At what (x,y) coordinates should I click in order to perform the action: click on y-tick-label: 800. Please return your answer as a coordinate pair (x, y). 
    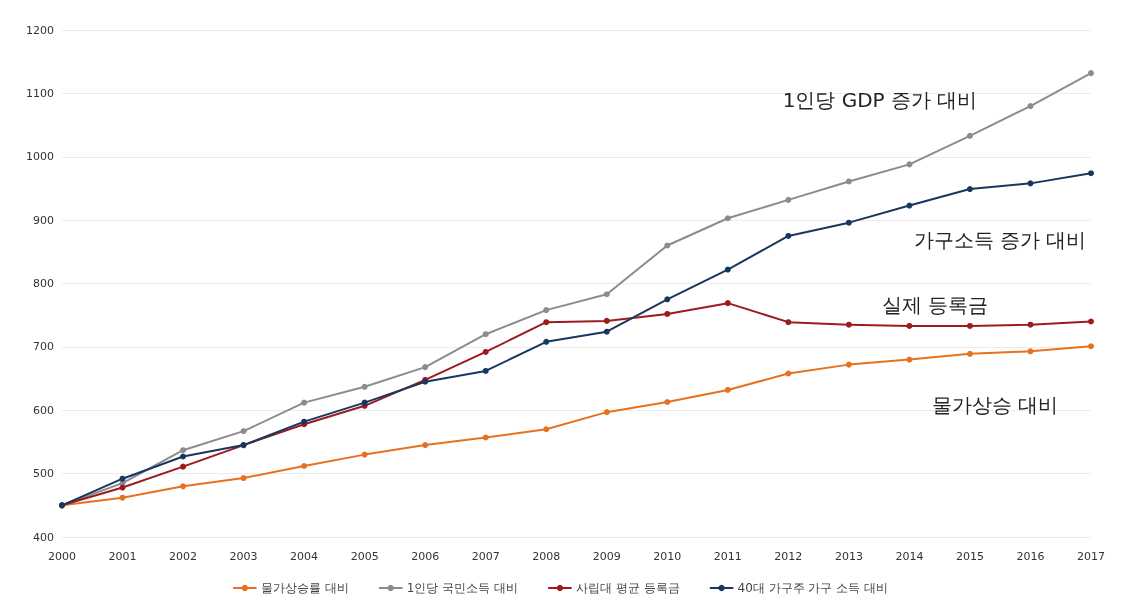
    Looking at the image, I should click on (43, 283).